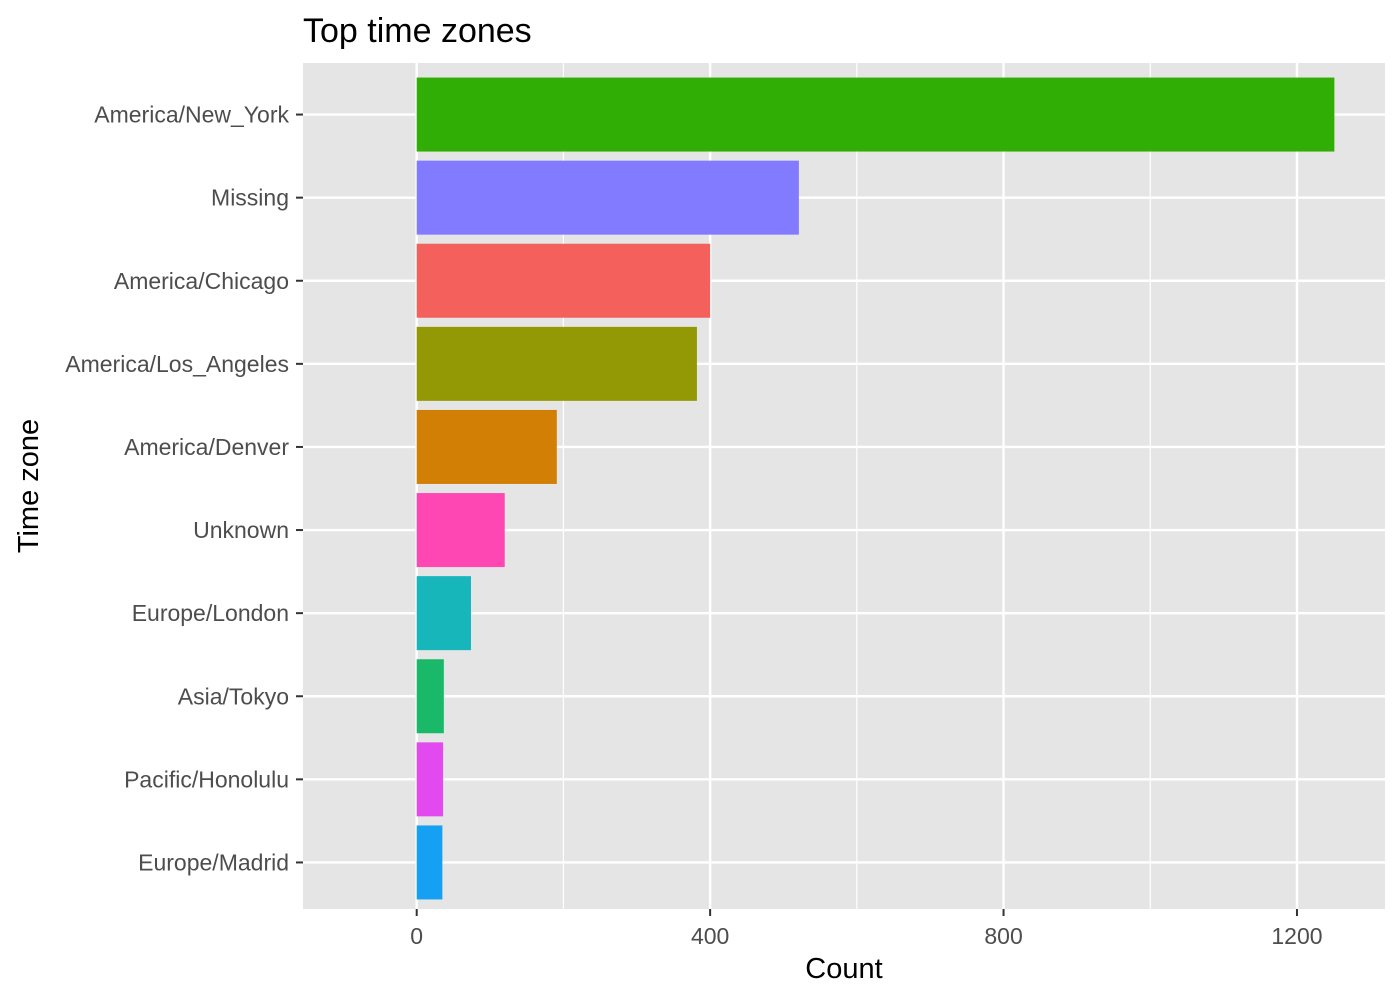 The height and width of the screenshot is (1005, 1400). I want to click on y-tick-label: America/Denver, so click(206, 447).